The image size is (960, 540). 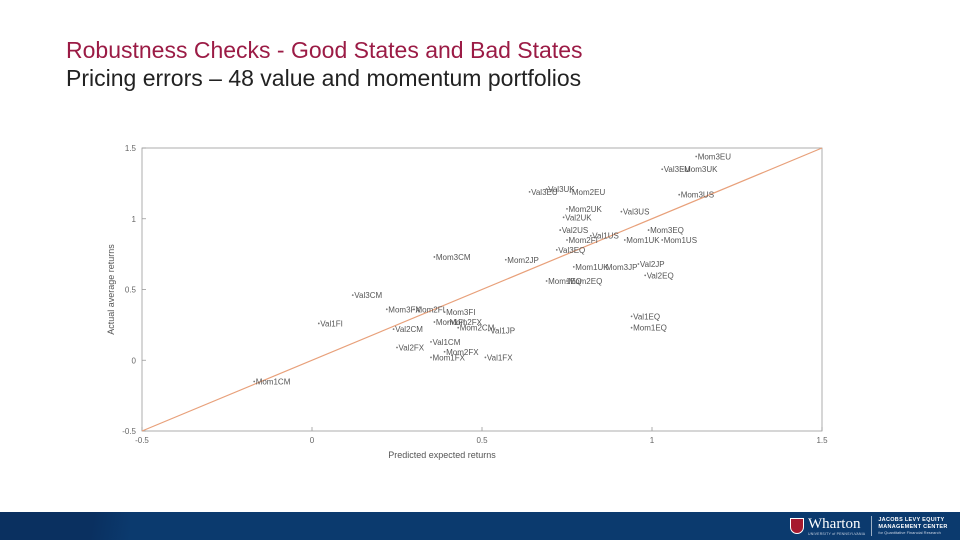 I want to click on y-tick-label: 1, so click(x=134, y=219).